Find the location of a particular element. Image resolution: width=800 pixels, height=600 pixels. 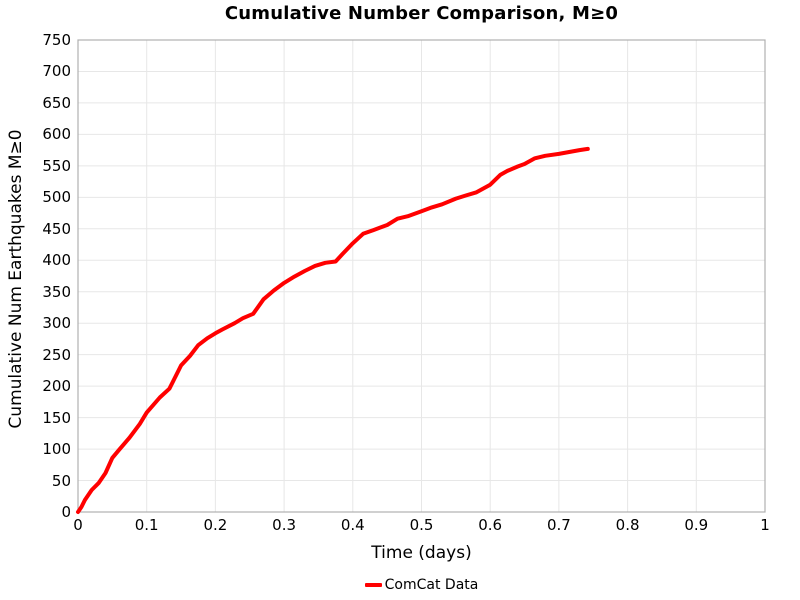

x-tick-label: 0.7 is located at coordinates (558, 525).